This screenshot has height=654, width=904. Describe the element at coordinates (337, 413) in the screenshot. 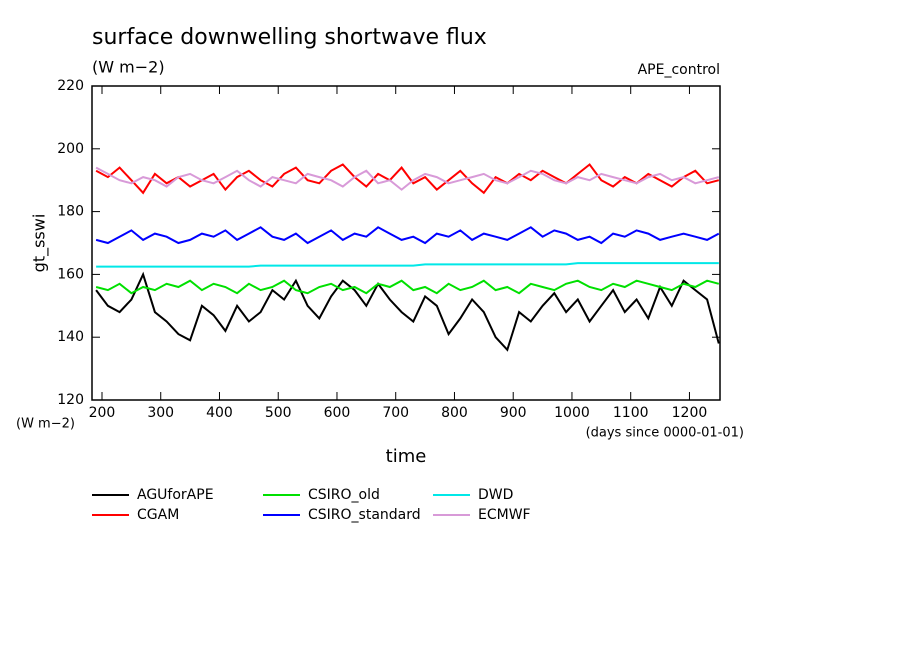

I see `x-tick-label: 600` at that location.